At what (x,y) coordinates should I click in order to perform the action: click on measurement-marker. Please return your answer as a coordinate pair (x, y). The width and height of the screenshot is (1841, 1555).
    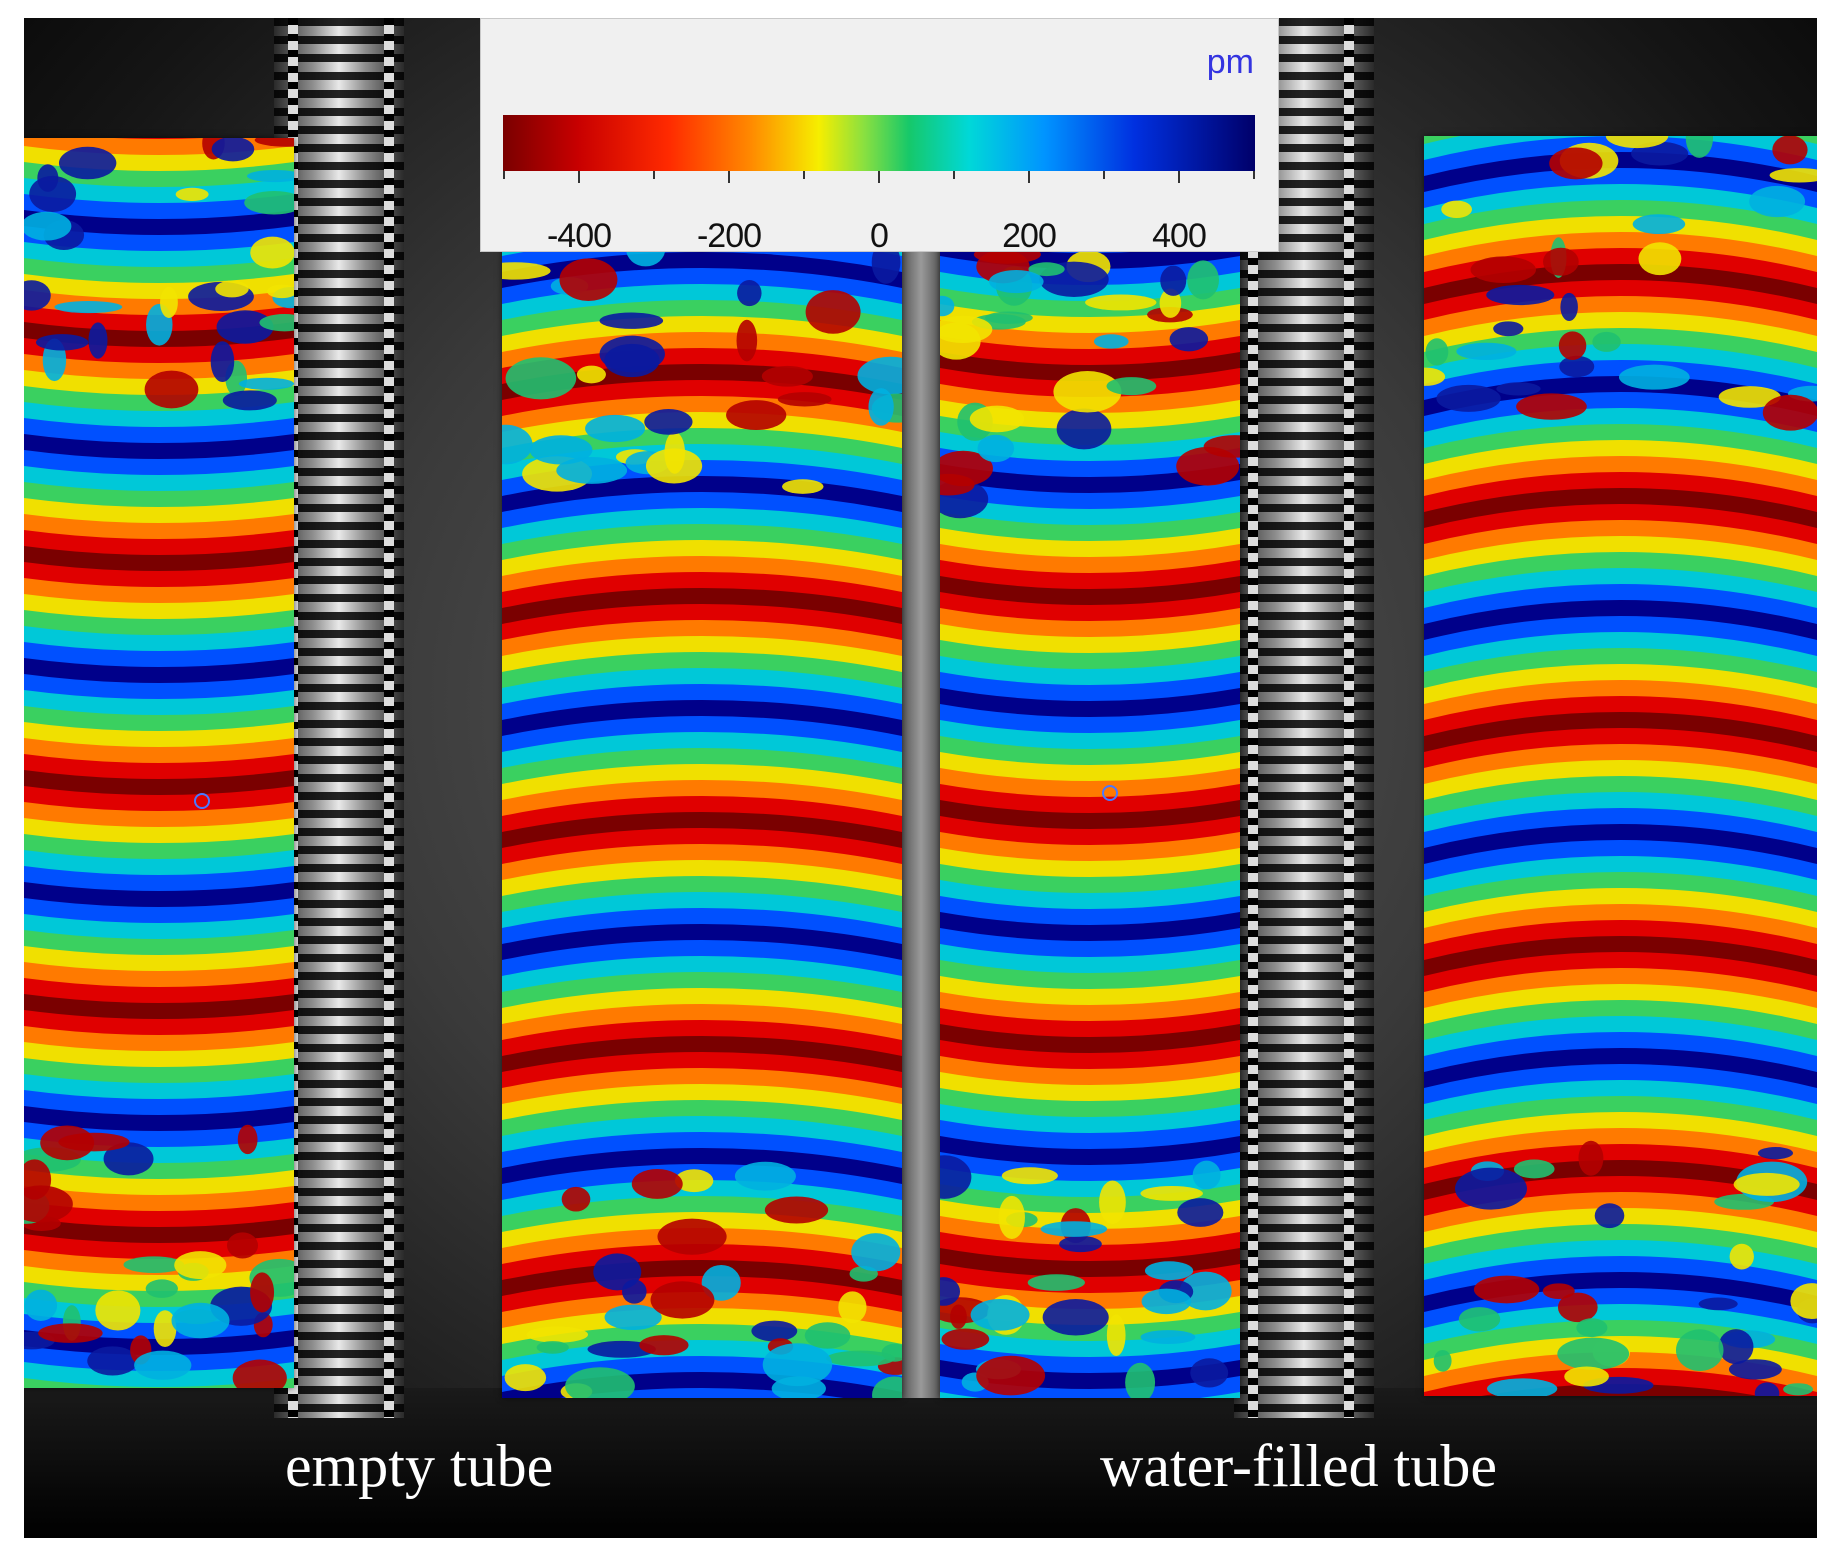
    Looking at the image, I should click on (202, 801).